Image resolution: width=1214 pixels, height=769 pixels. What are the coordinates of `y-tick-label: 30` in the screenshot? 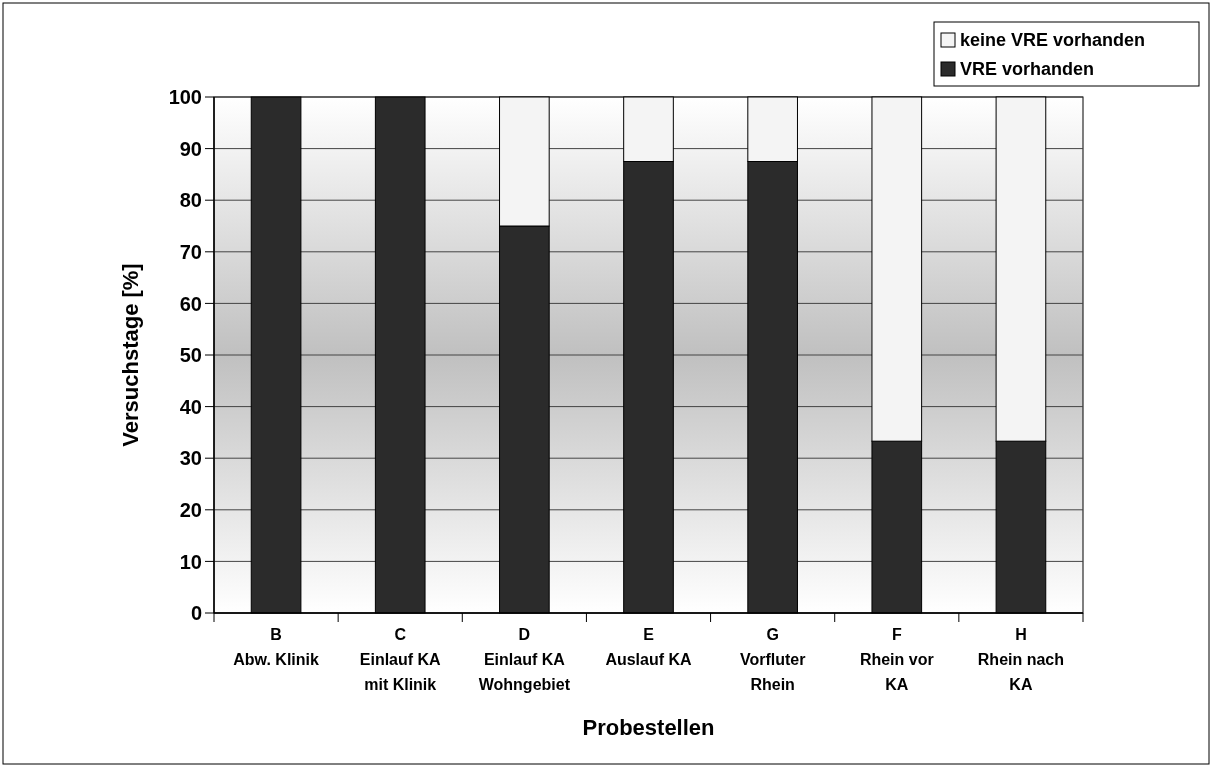 It's located at (190, 458).